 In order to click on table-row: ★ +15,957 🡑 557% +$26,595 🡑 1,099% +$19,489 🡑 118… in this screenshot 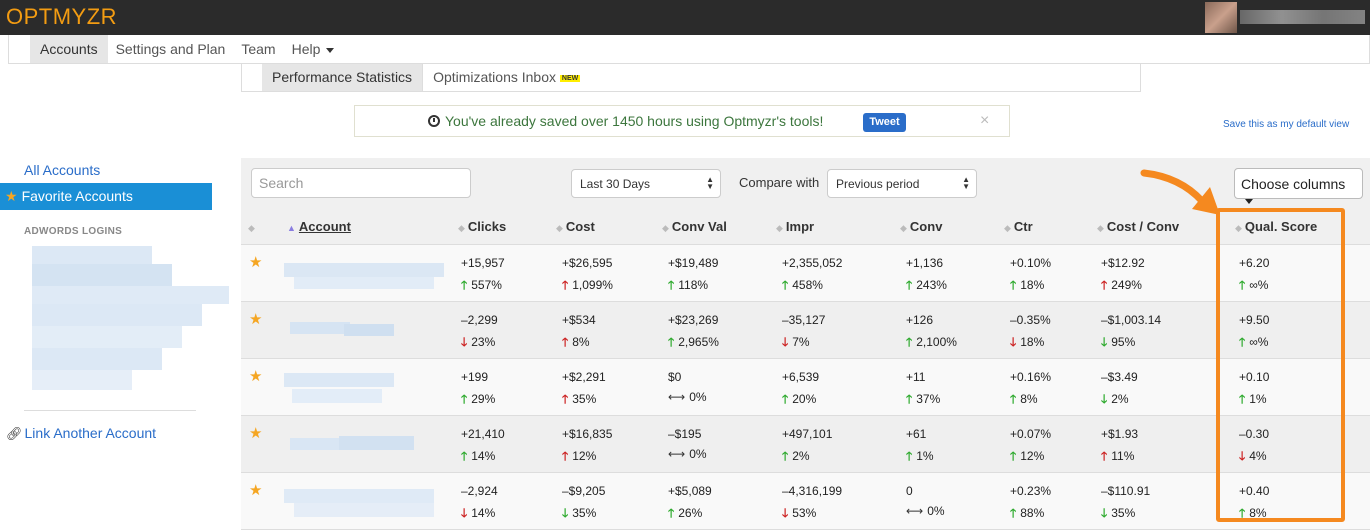, I will do `click(805, 273)`.